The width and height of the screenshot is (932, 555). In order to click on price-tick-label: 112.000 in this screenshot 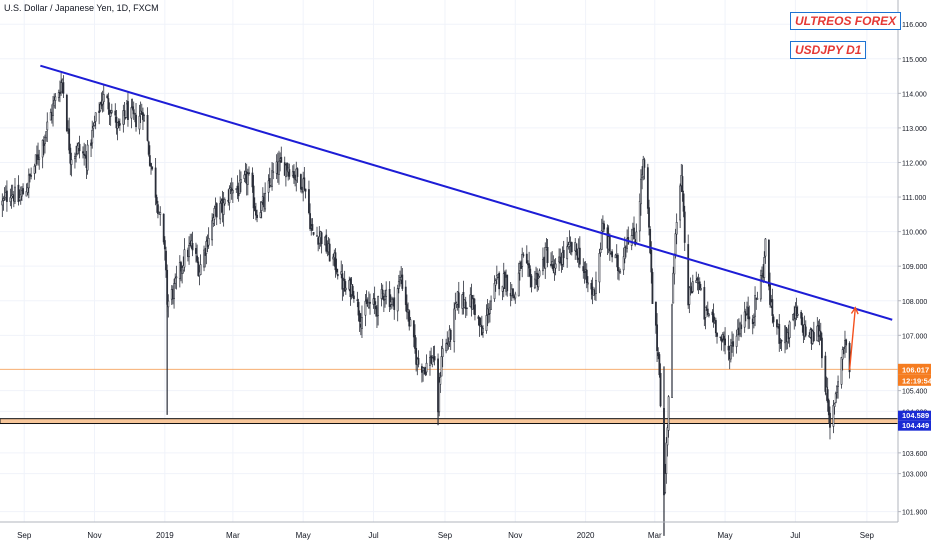, I will do `click(914, 163)`.